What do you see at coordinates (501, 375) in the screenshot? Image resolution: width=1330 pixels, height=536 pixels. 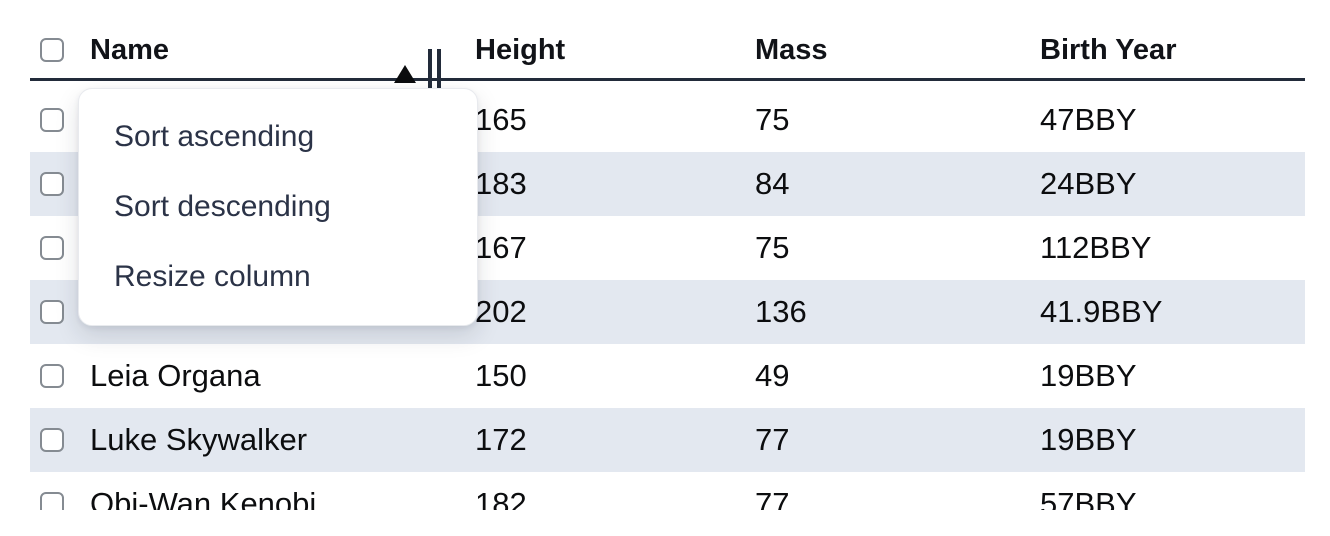 I see `cell-height: 150` at bounding box center [501, 375].